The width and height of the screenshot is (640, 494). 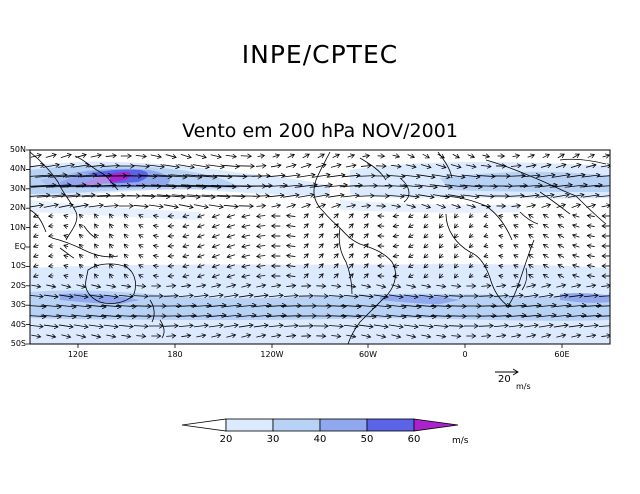 What do you see at coordinates (20, 246) in the screenshot?
I see `lat-label: EQ` at bounding box center [20, 246].